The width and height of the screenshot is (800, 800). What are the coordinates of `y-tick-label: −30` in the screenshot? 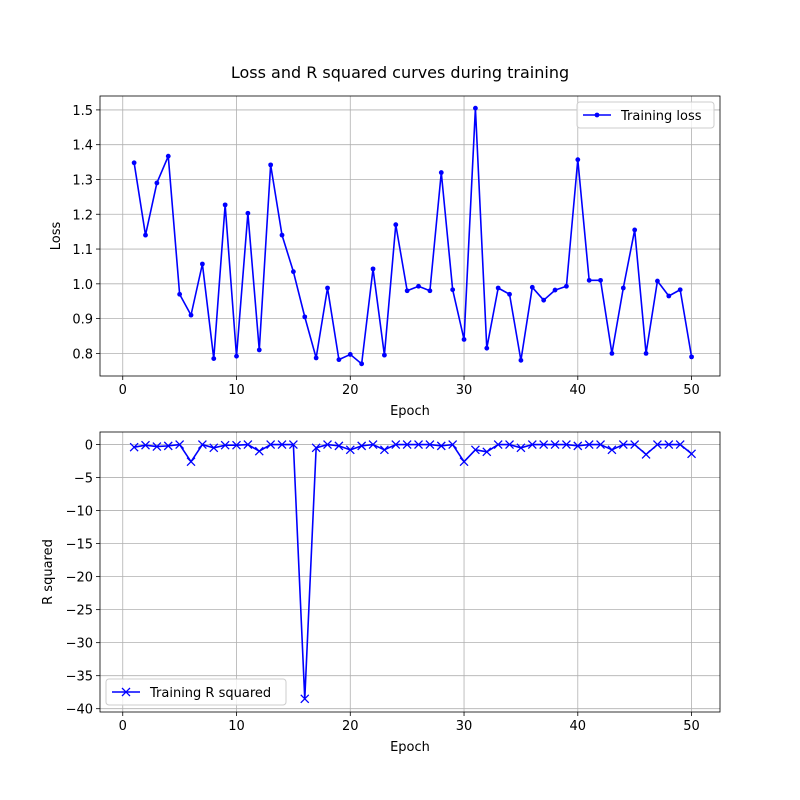 It's located at (79, 644).